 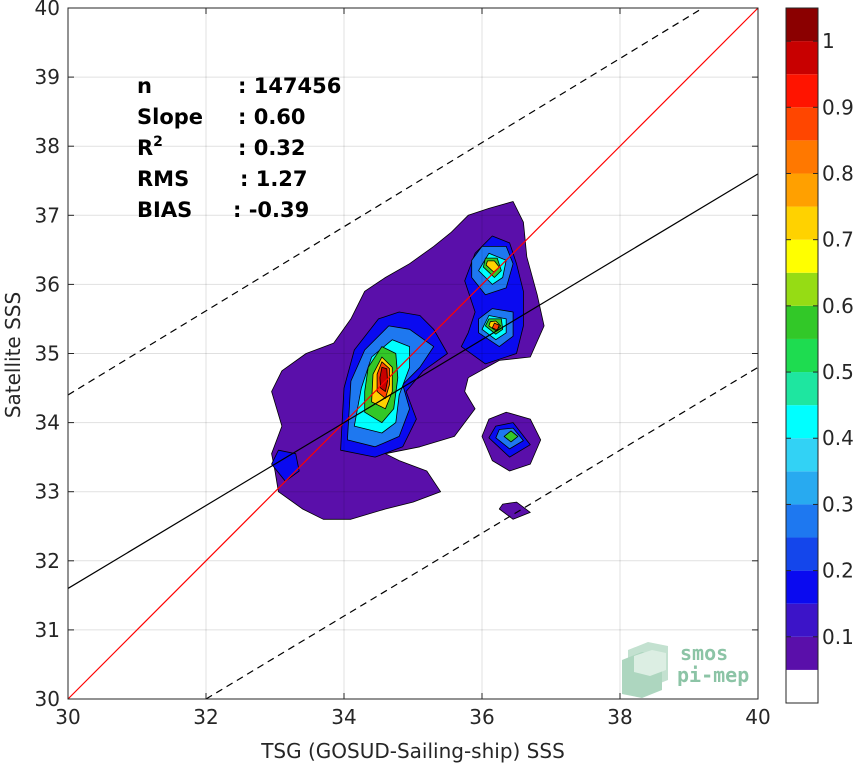 What do you see at coordinates (514, 510) in the screenshot?
I see `density-contour-0.05` at bounding box center [514, 510].